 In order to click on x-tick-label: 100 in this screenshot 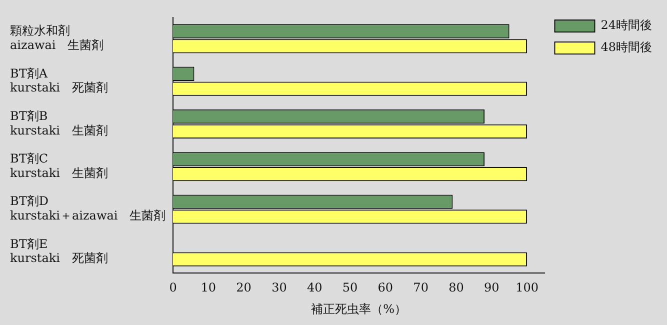, I will do `click(527, 287)`.